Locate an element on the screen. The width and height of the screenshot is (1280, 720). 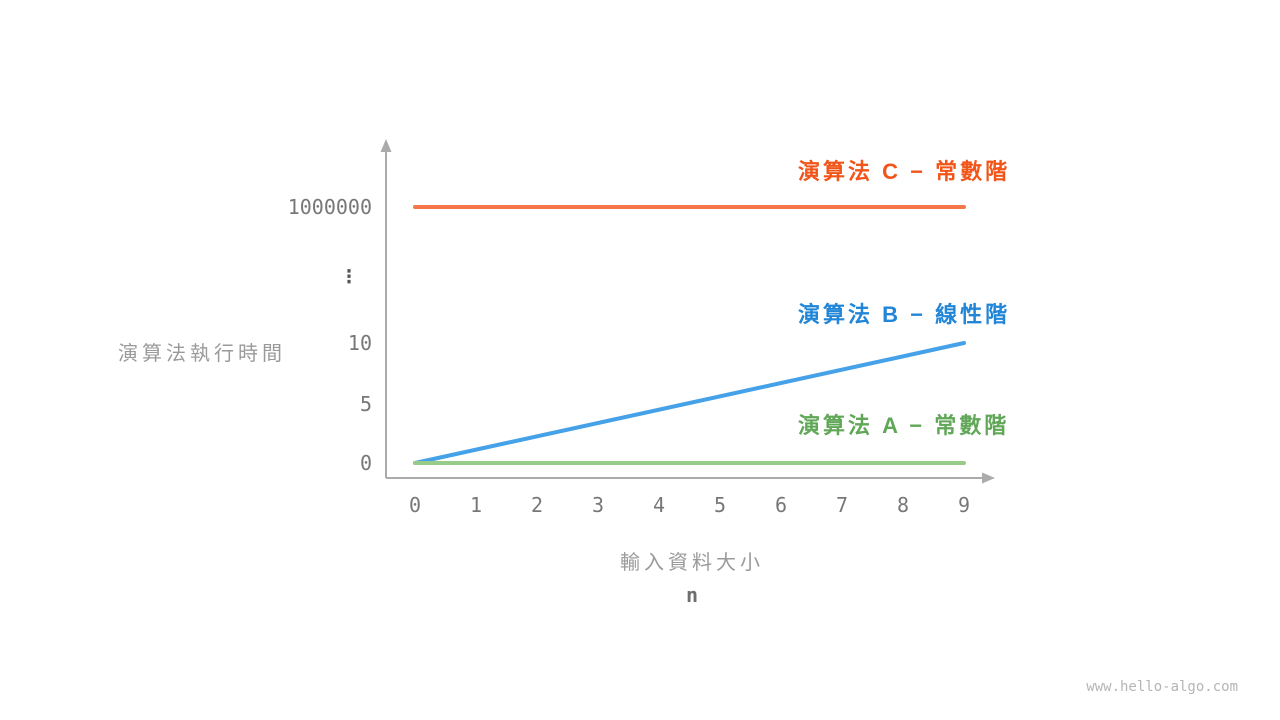
y-axis-break-ellipsis: ⋮ is located at coordinates (349, 277).